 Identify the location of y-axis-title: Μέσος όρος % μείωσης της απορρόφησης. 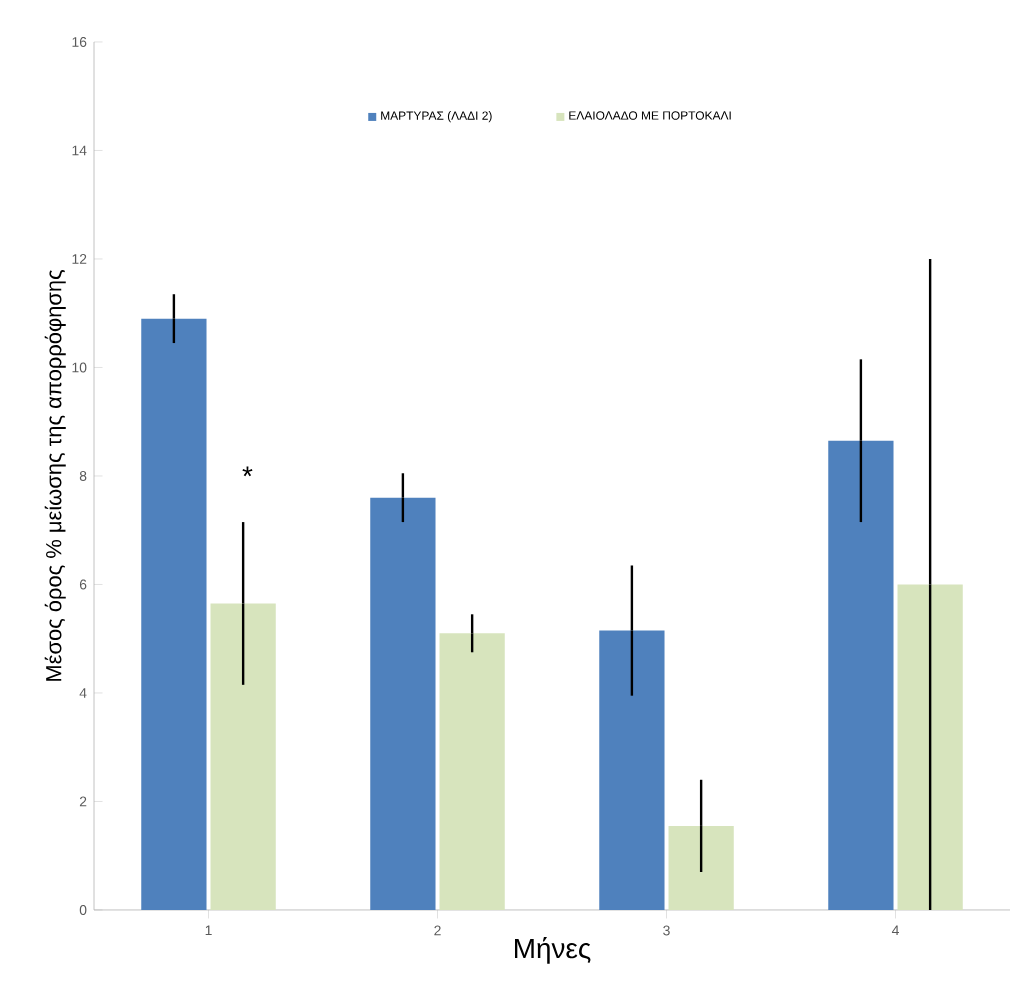
(55, 475).